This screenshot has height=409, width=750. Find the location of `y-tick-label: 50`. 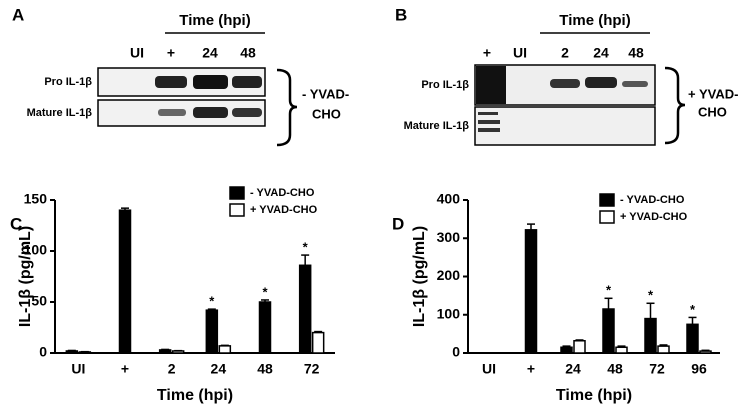

y-tick-label: 50 is located at coordinates (39, 301).